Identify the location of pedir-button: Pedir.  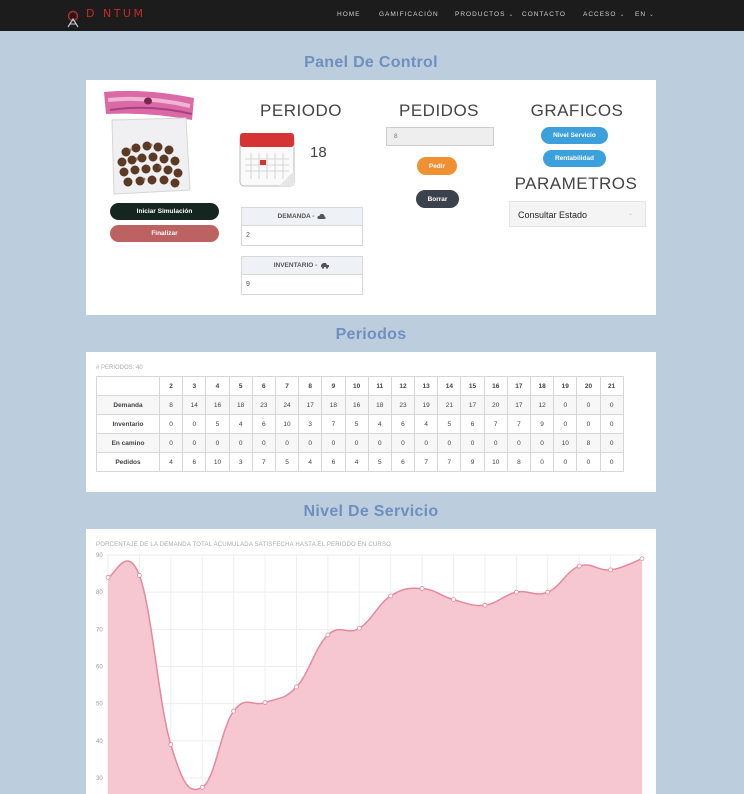
(437, 166).